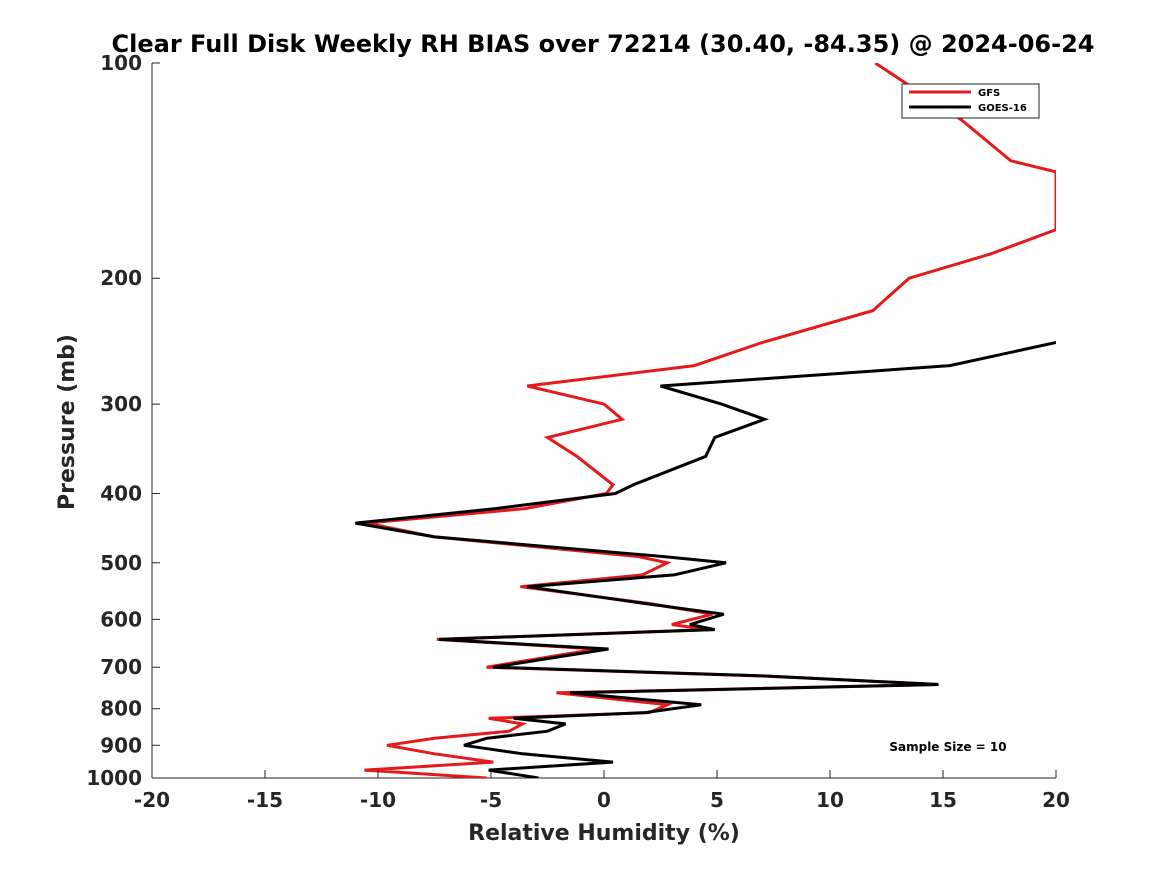  I want to click on y-tick-label: 800, so click(121, 709).